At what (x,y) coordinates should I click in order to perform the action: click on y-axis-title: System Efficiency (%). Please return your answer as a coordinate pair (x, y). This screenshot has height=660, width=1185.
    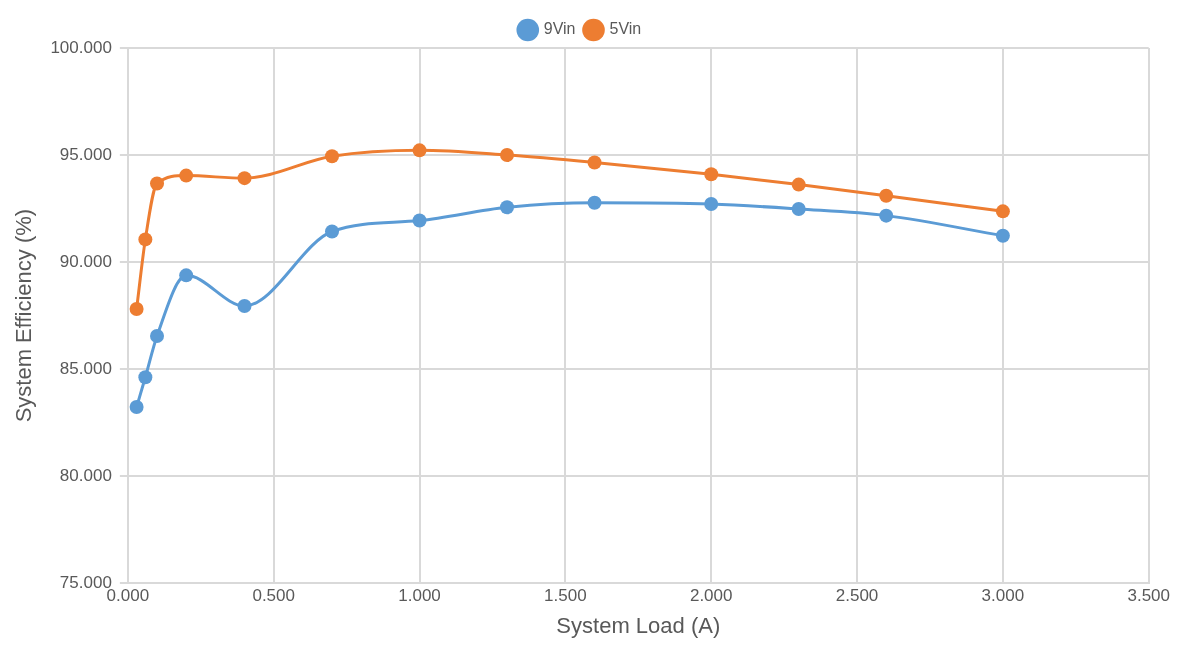
    Looking at the image, I should click on (24, 315).